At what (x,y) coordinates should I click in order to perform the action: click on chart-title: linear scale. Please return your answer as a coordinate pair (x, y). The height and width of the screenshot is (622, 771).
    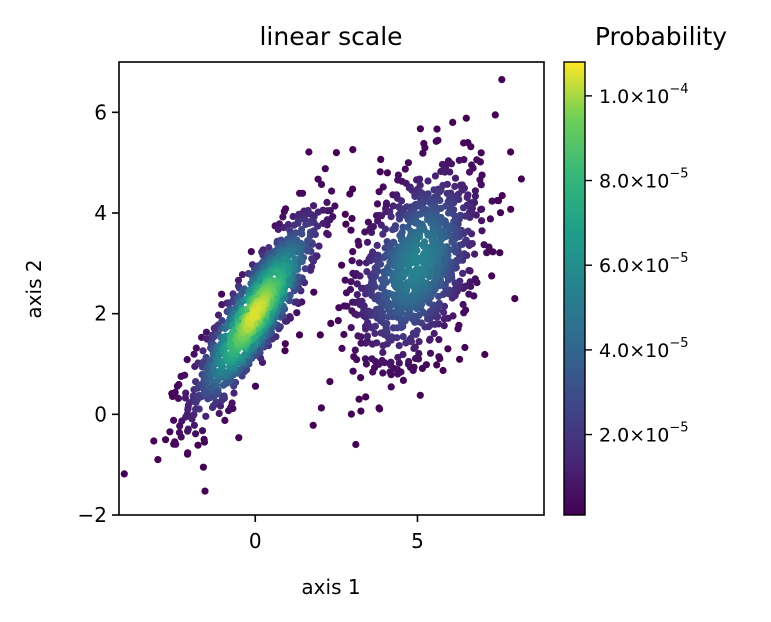
    Looking at the image, I should click on (330, 36).